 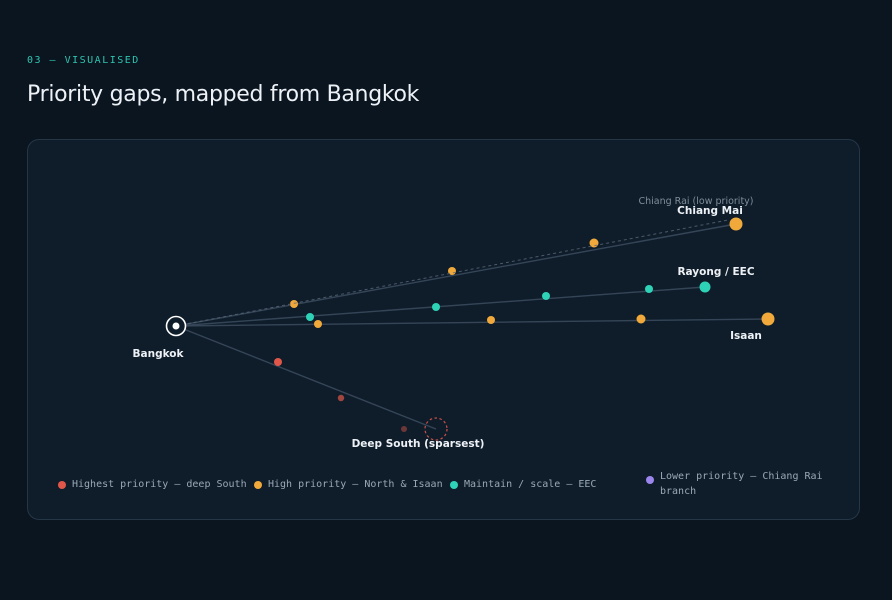 What do you see at coordinates (768, 319) in the screenshot?
I see `route-end-isaan` at bounding box center [768, 319].